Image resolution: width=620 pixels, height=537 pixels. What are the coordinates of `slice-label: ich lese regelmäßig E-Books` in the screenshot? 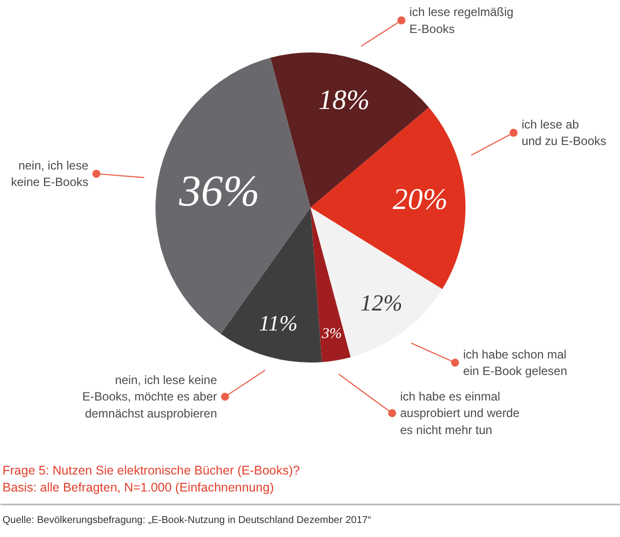 It's located at (461, 20).